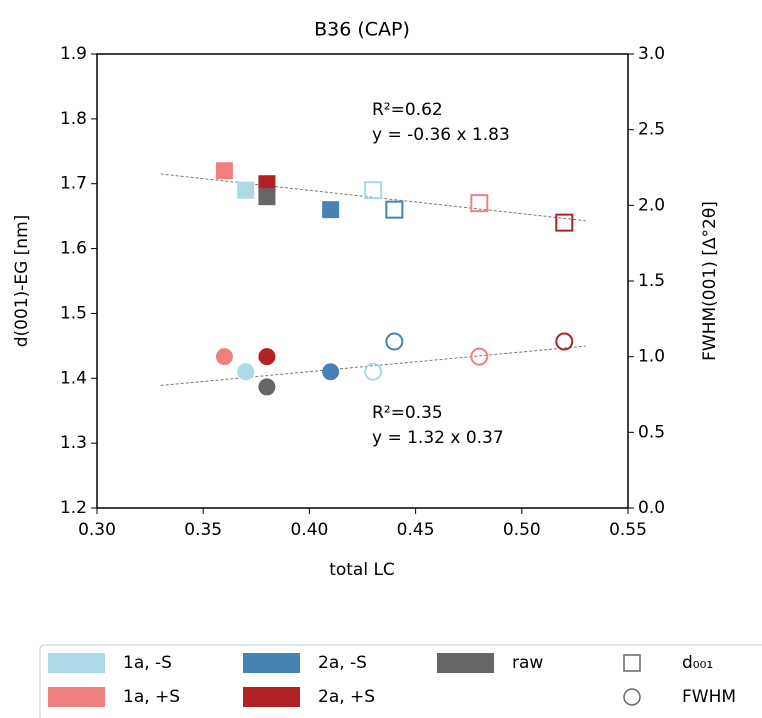 The image size is (762, 718). I want to click on y-tick-label: 1.2, so click(73, 508).